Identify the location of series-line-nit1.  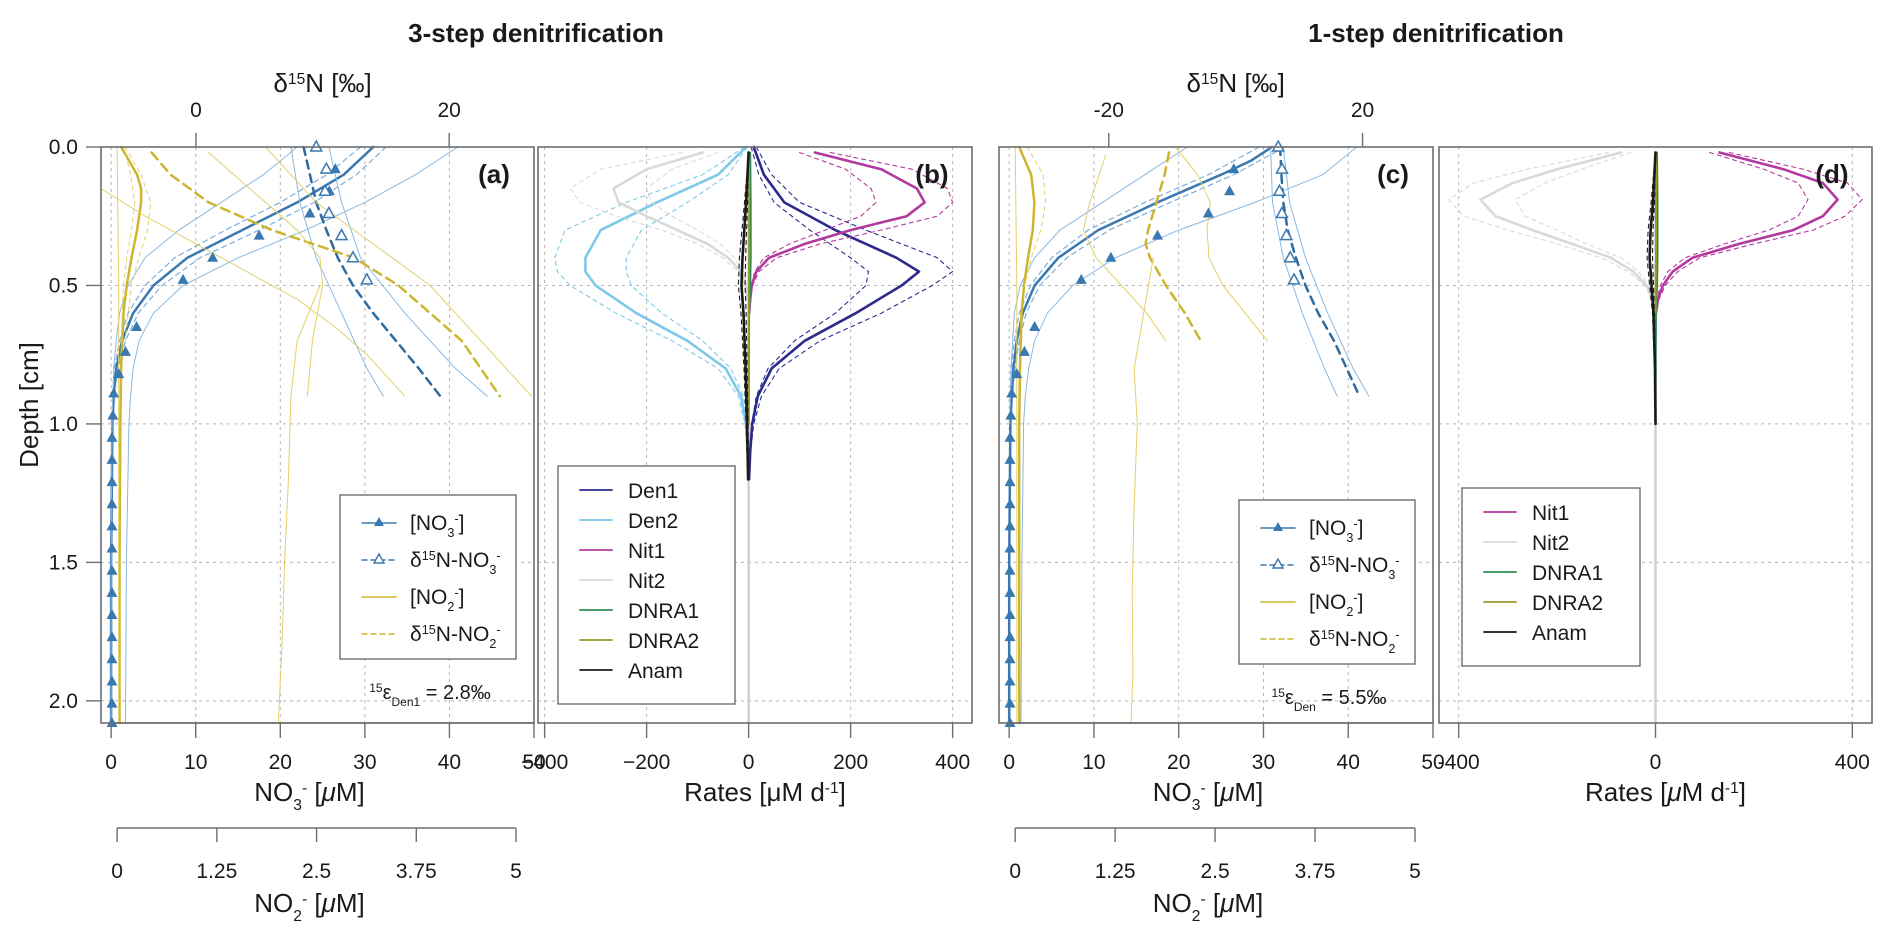
(1746, 233).